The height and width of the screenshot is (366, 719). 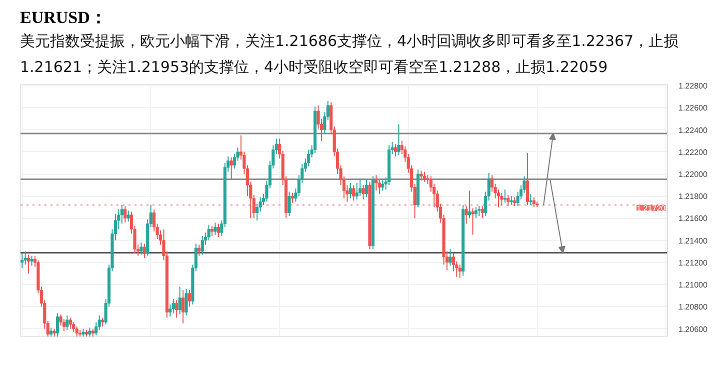 What do you see at coordinates (693, 329) in the screenshot?
I see `y-tick-label: 1.20600` at bounding box center [693, 329].